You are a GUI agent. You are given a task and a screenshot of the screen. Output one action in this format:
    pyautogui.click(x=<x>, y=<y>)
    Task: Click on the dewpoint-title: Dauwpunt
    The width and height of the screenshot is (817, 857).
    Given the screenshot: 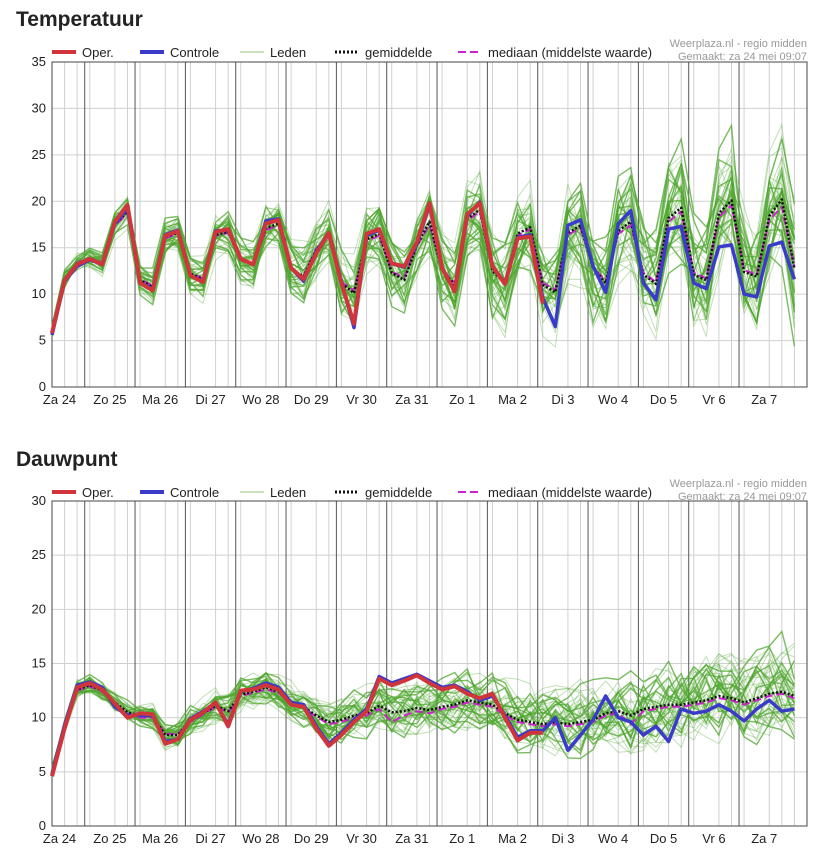 What is the action you would take?
    pyautogui.click(x=67, y=459)
    